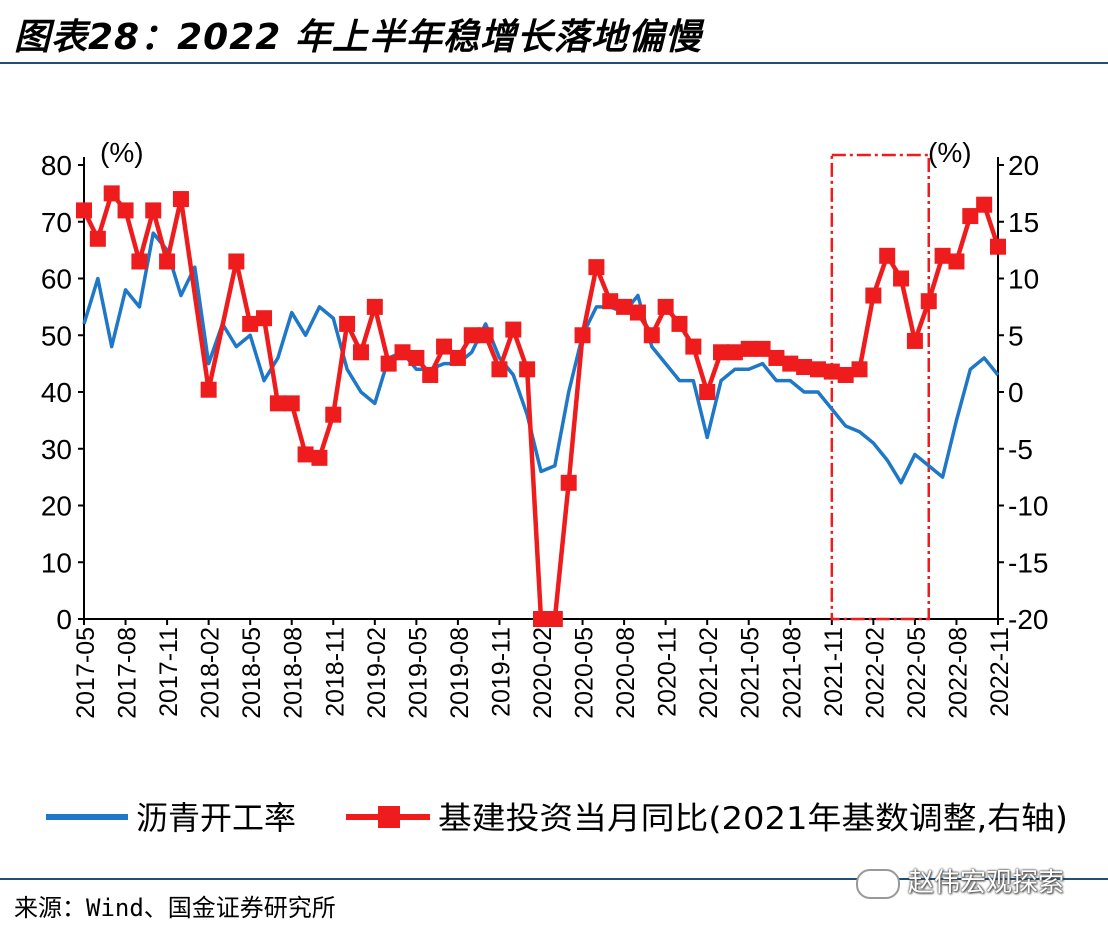  Describe the element at coordinates (958, 673) in the screenshot. I see `x-axis-tick-label: 2022-08` at that location.